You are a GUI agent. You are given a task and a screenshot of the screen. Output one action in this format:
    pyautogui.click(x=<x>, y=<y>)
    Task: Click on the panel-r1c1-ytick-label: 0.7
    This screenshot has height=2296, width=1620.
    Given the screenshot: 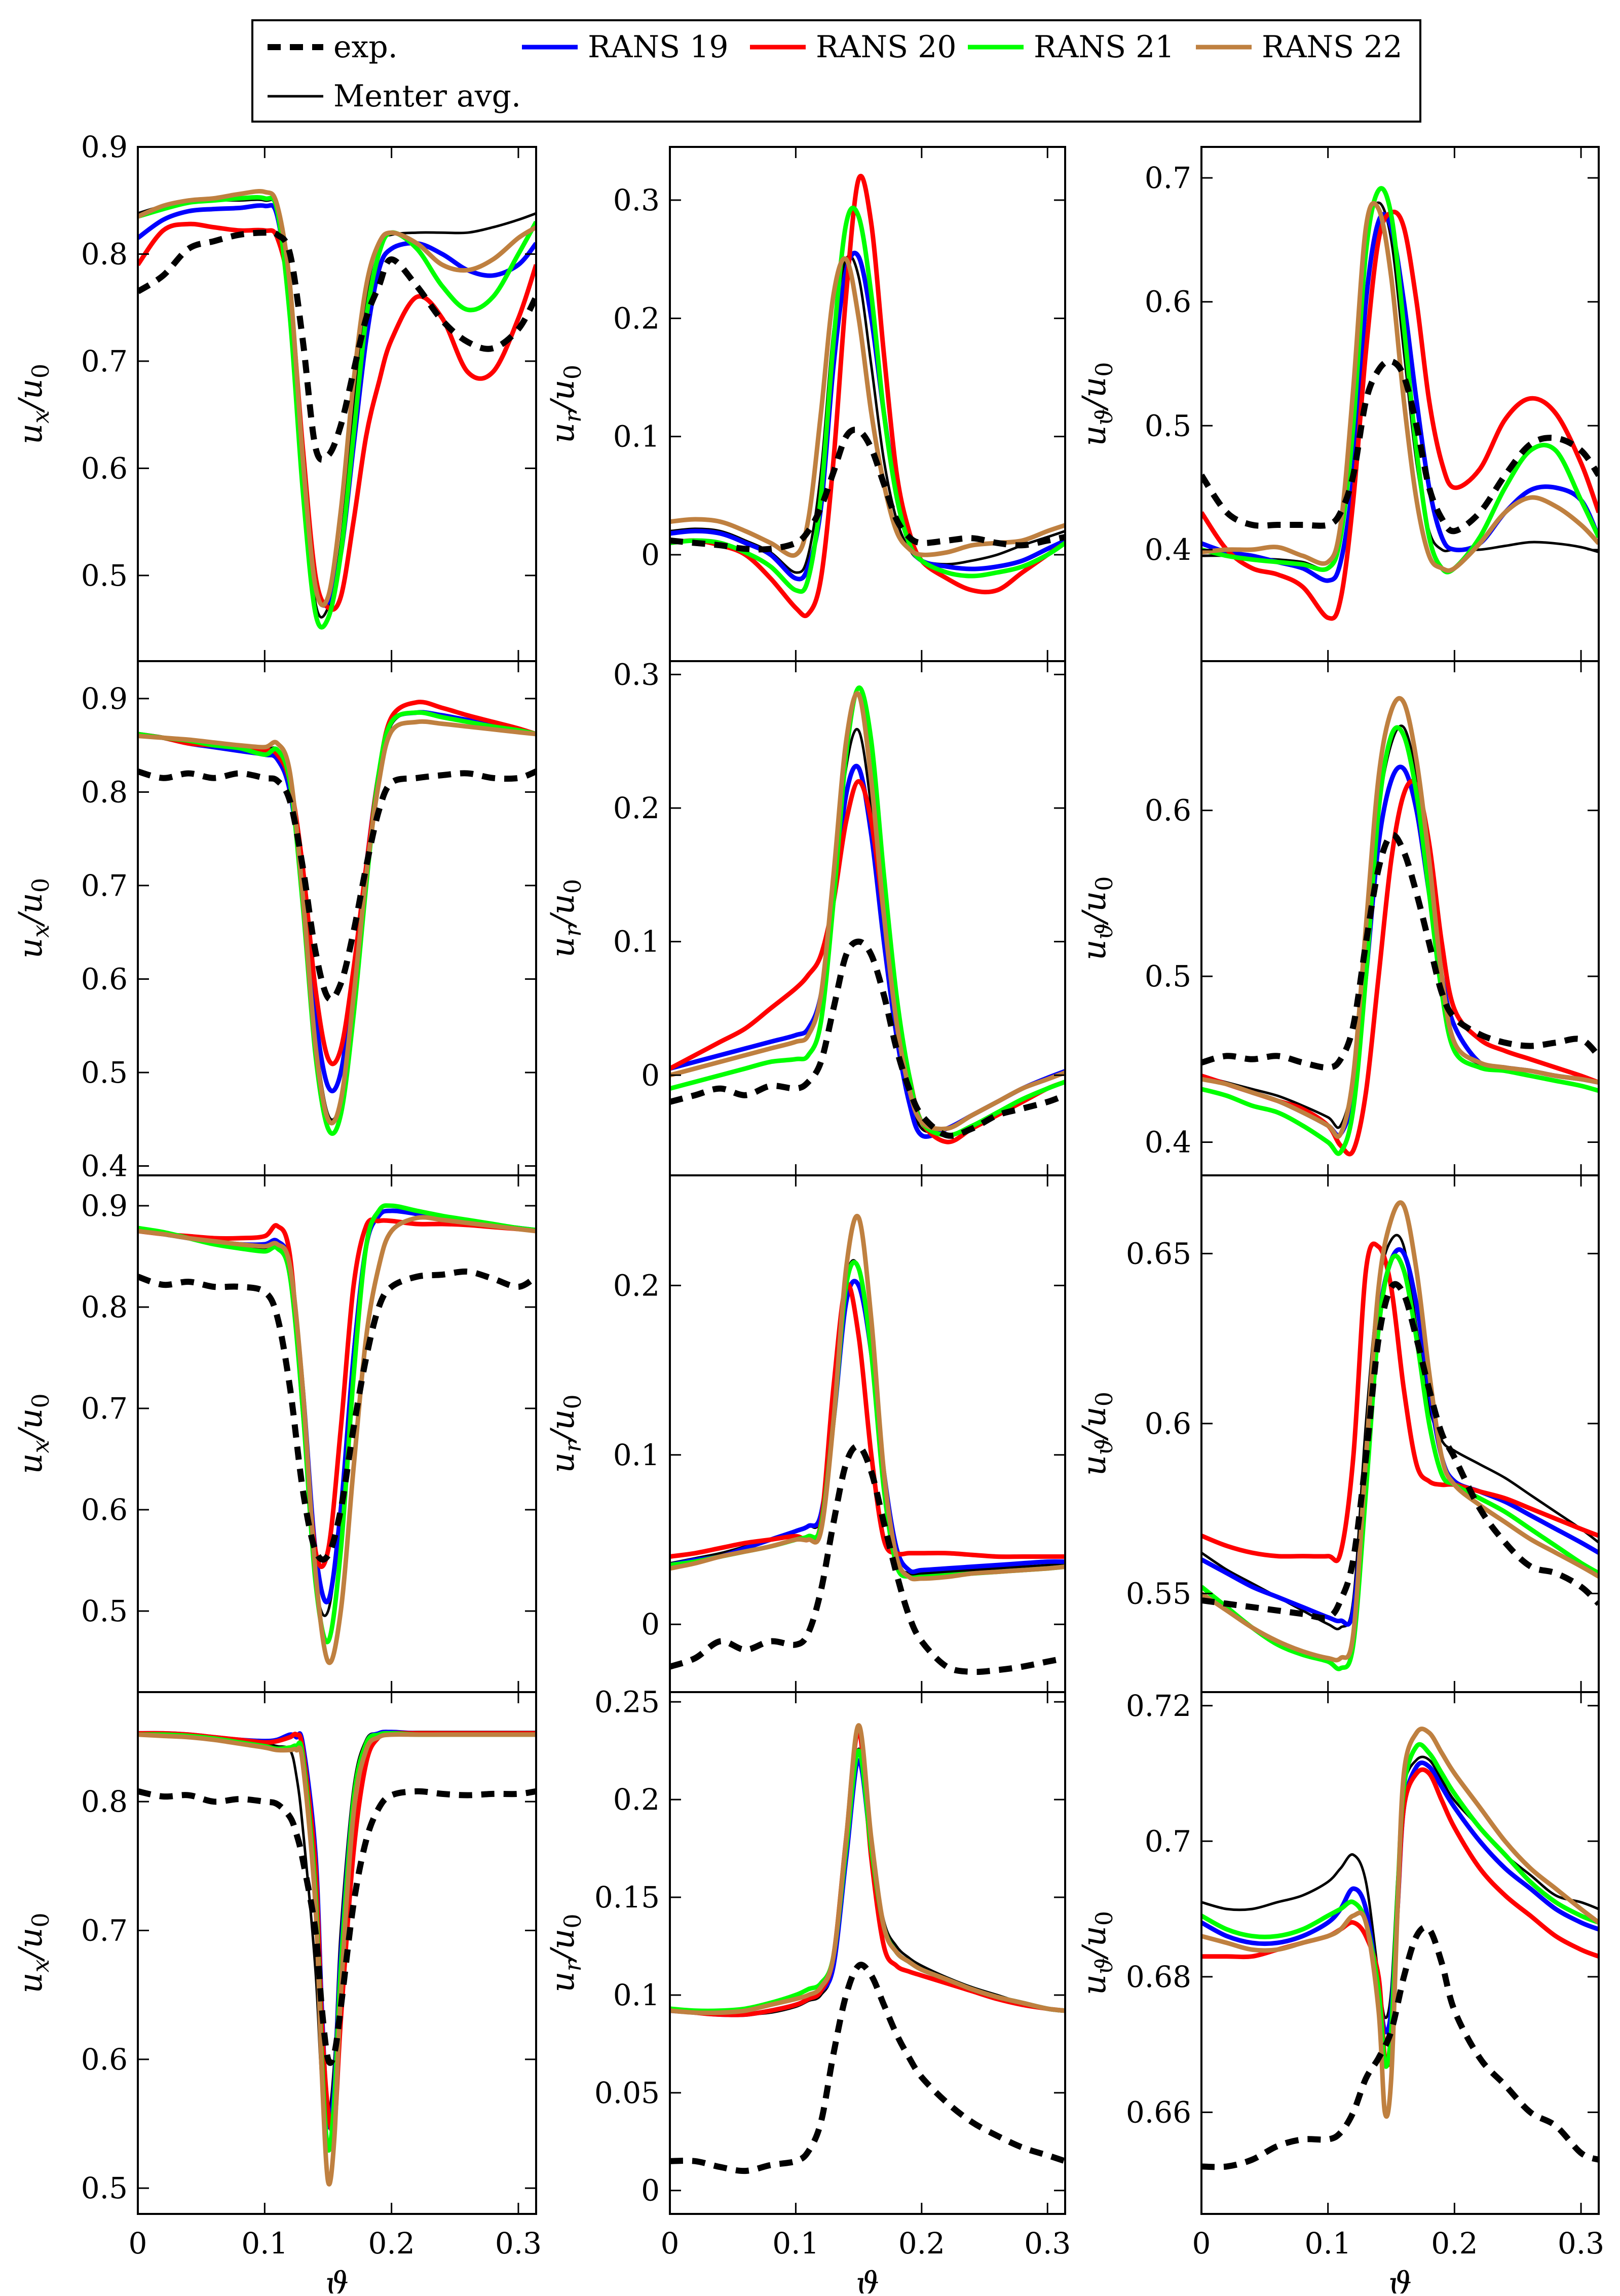 What is the action you would take?
    pyautogui.click(x=104, y=361)
    